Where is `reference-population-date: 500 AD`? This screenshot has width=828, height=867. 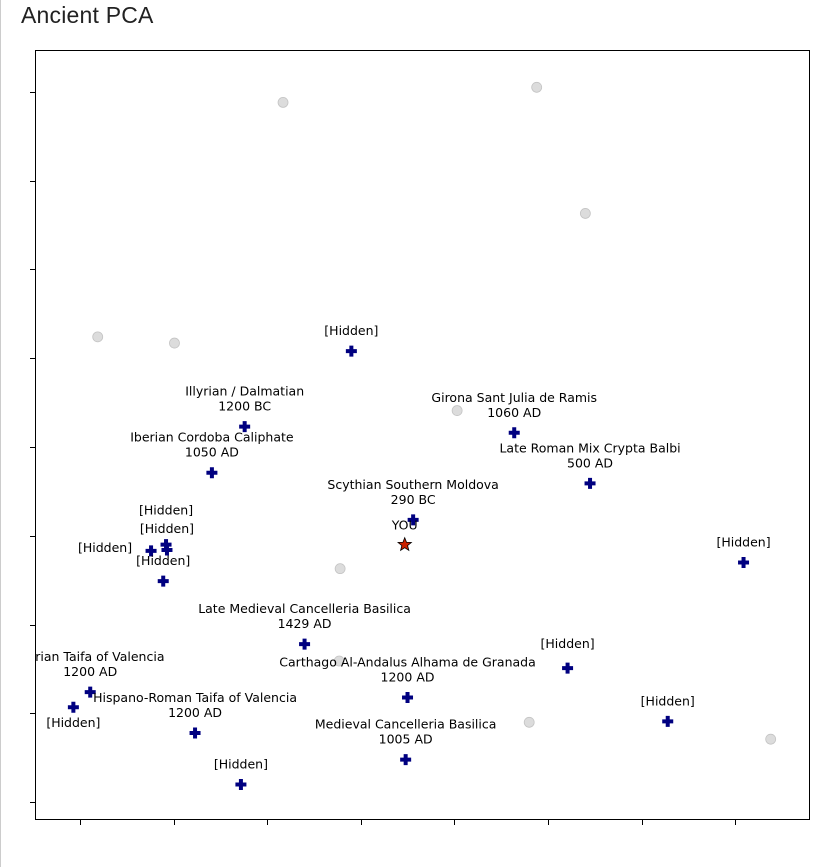
reference-population-date: 500 AD is located at coordinates (590, 462).